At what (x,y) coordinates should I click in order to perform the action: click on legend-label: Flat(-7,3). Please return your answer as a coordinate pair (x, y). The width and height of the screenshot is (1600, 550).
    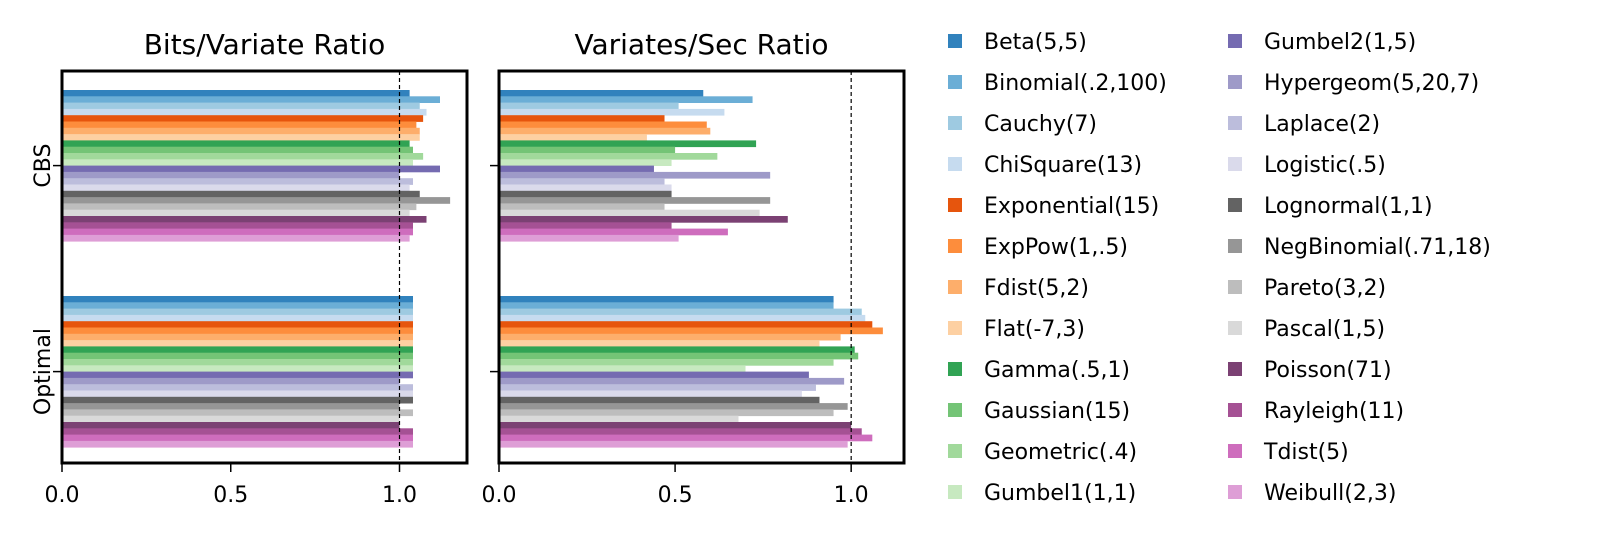
    Looking at the image, I should click on (1034, 329).